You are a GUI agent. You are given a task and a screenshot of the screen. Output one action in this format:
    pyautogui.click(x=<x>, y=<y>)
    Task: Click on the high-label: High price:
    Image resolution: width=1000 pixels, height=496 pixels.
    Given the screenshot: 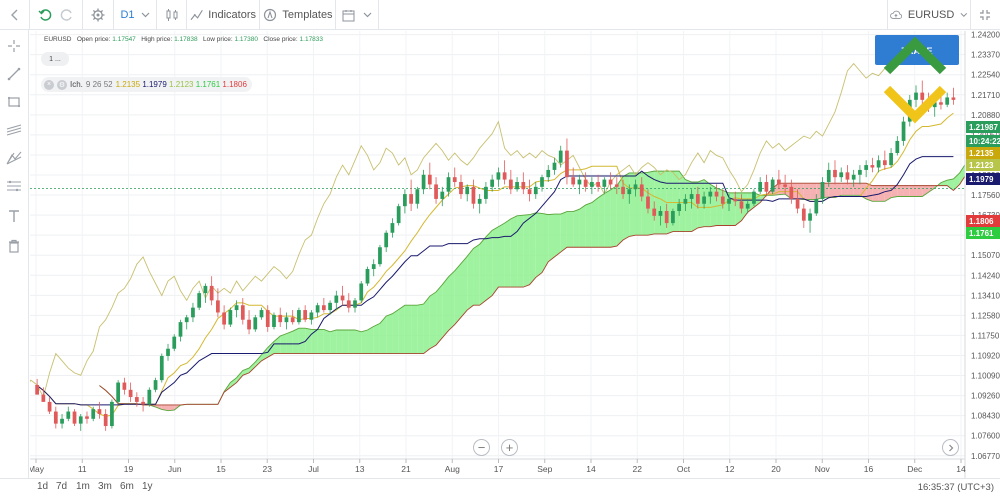 What is the action you would take?
    pyautogui.click(x=157, y=39)
    